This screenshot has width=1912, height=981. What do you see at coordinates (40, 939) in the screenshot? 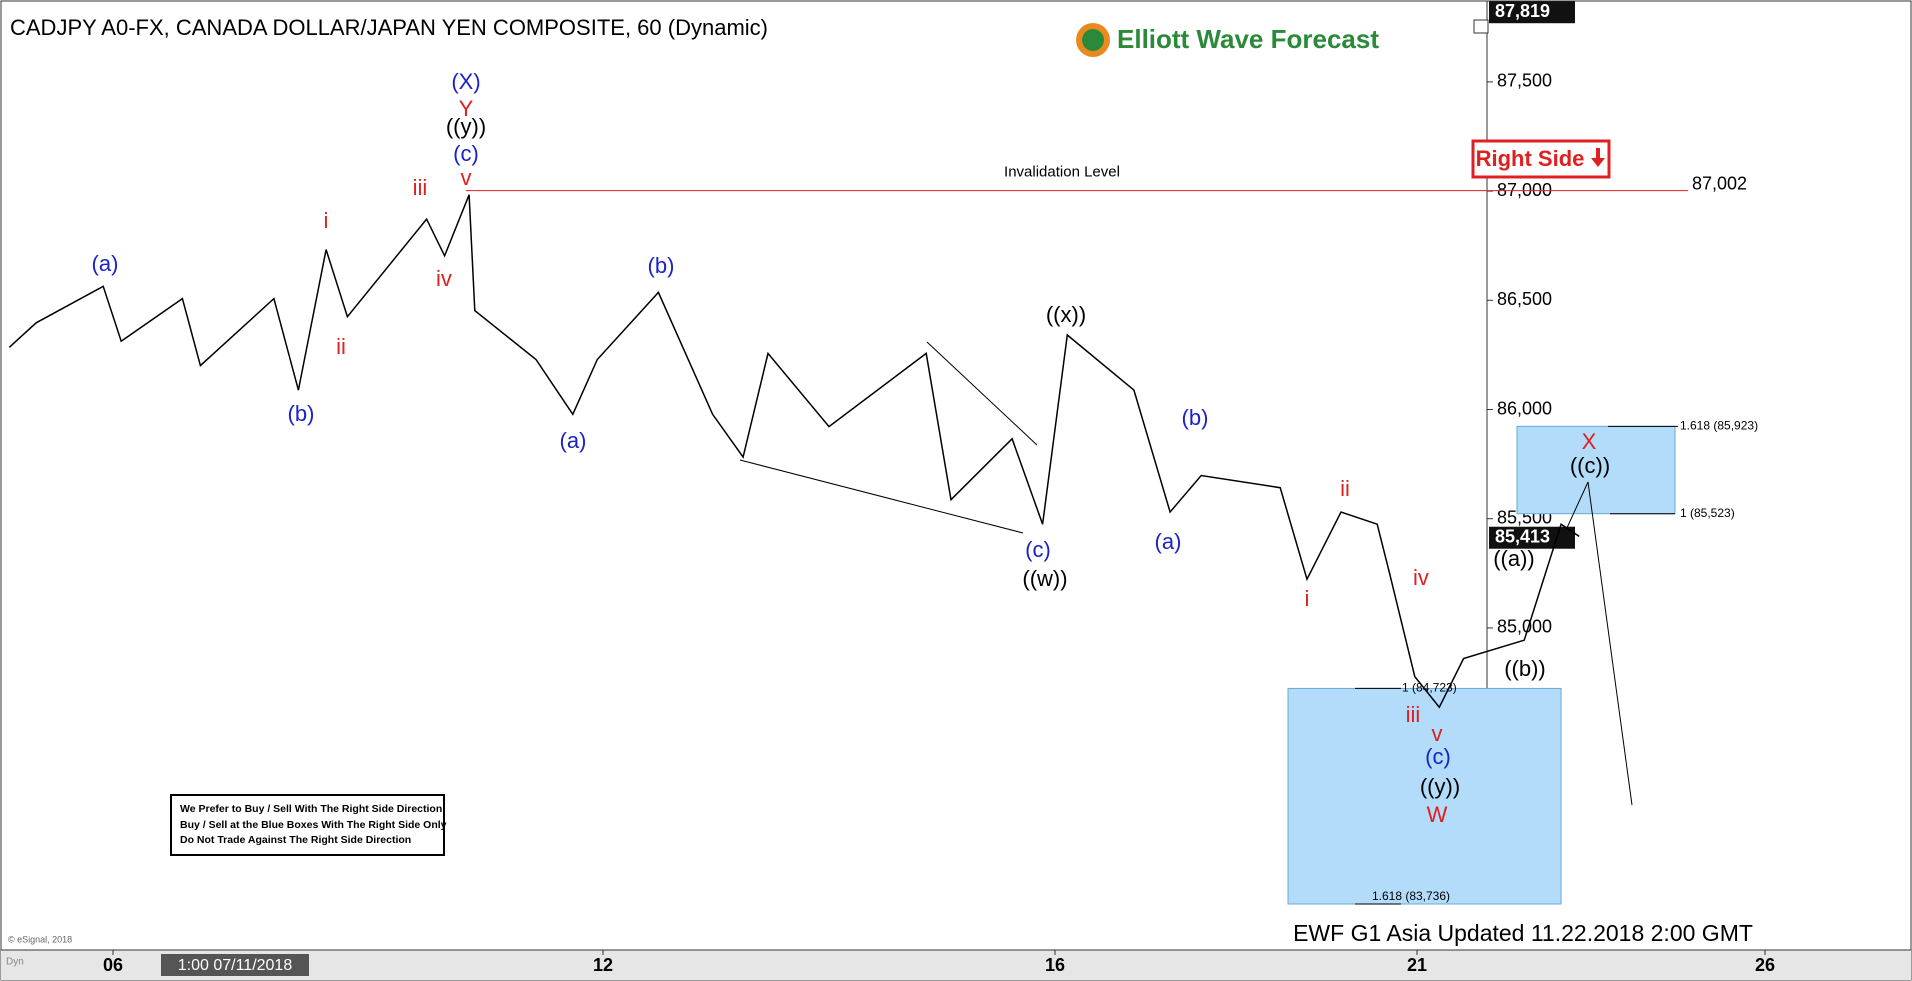
I see `copyright: © eSignal, 2018` at bounding box center [40, 939].